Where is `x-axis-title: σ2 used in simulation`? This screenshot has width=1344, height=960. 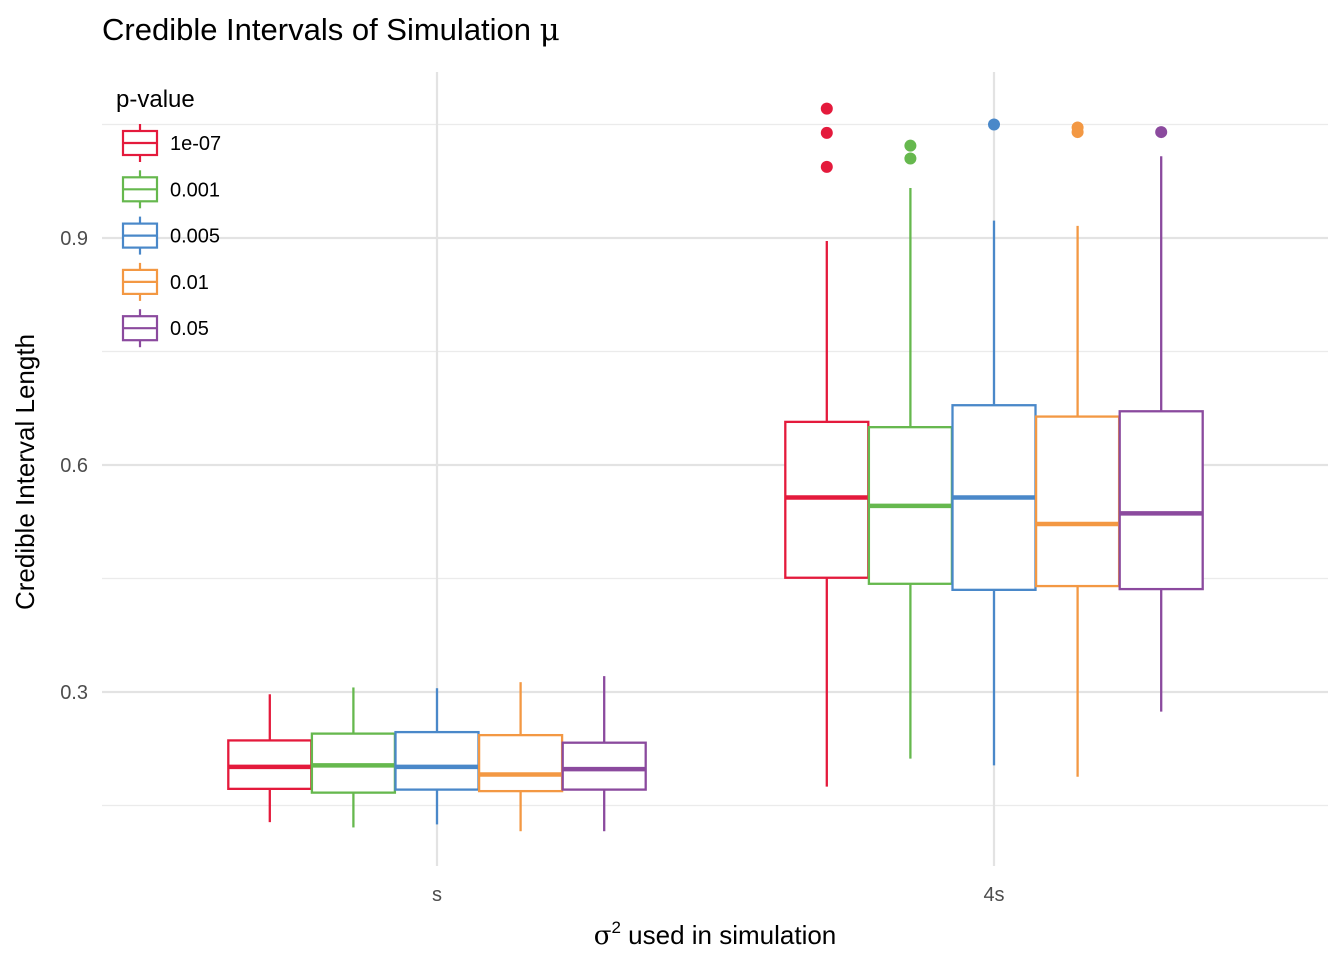 x-axis-title: σ2 used in simulation is located at coordinates (715, 934).